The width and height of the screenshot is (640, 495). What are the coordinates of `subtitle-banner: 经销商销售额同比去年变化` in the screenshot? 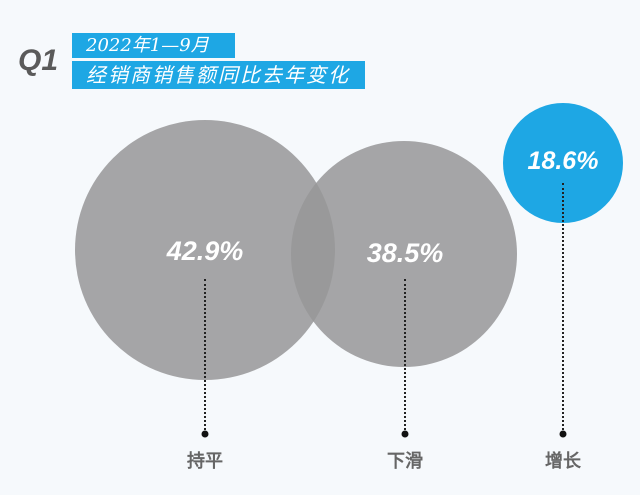 It's located at (218, 75).